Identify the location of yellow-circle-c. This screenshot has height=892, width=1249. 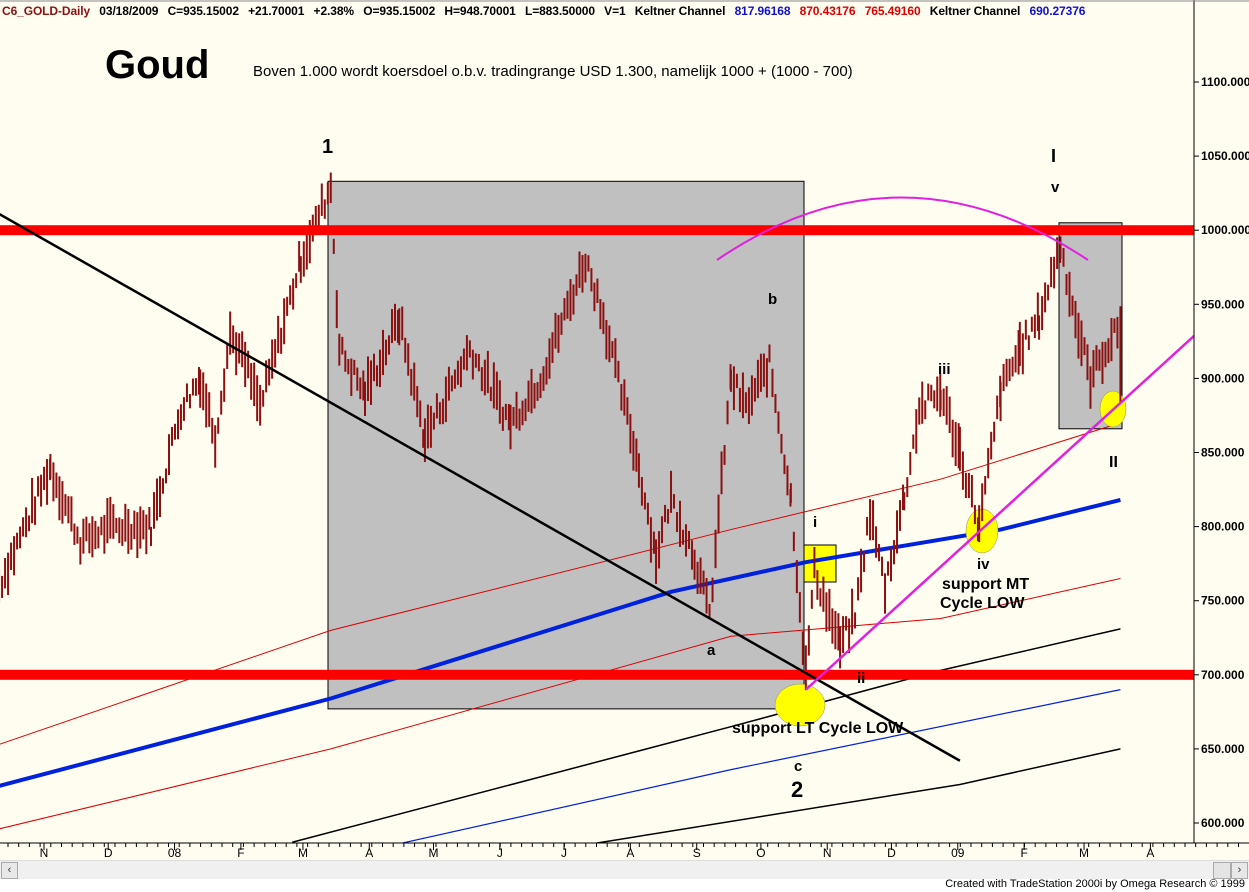
(800, 705).